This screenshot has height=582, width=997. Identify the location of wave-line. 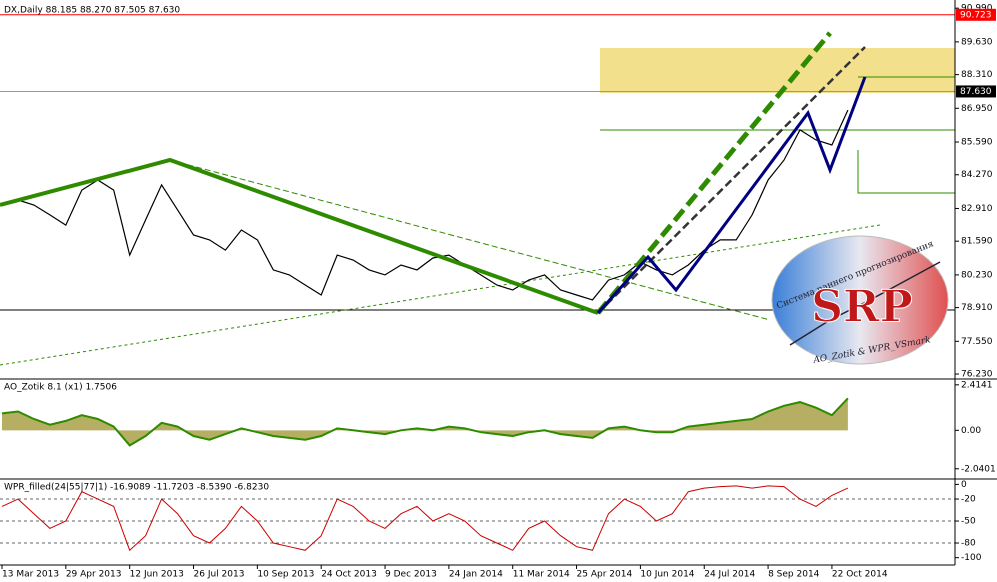
(731, 195).